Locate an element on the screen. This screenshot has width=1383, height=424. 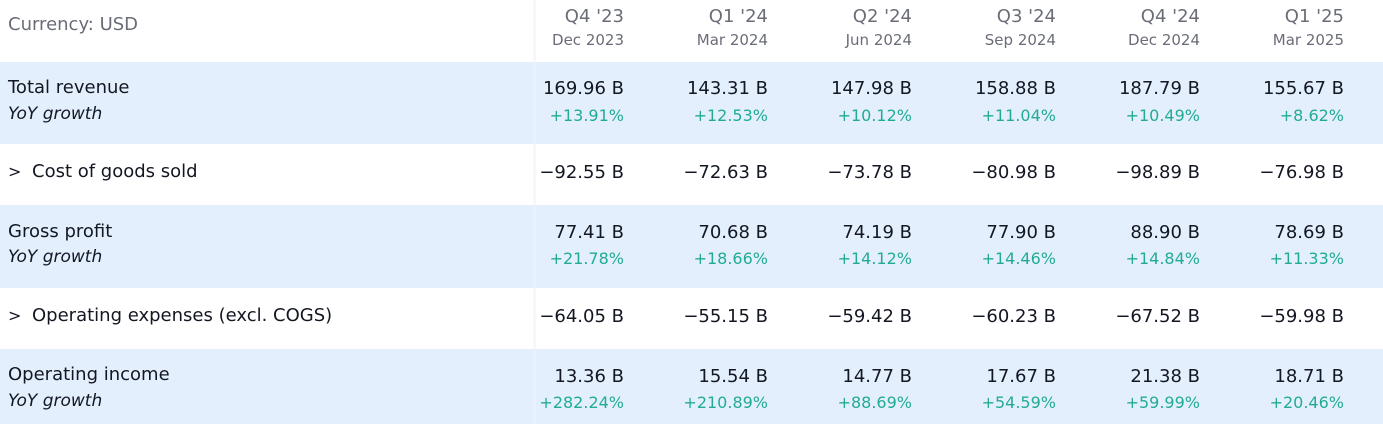
value-cell: 187.79 B is located at coordinates (1159, 88).